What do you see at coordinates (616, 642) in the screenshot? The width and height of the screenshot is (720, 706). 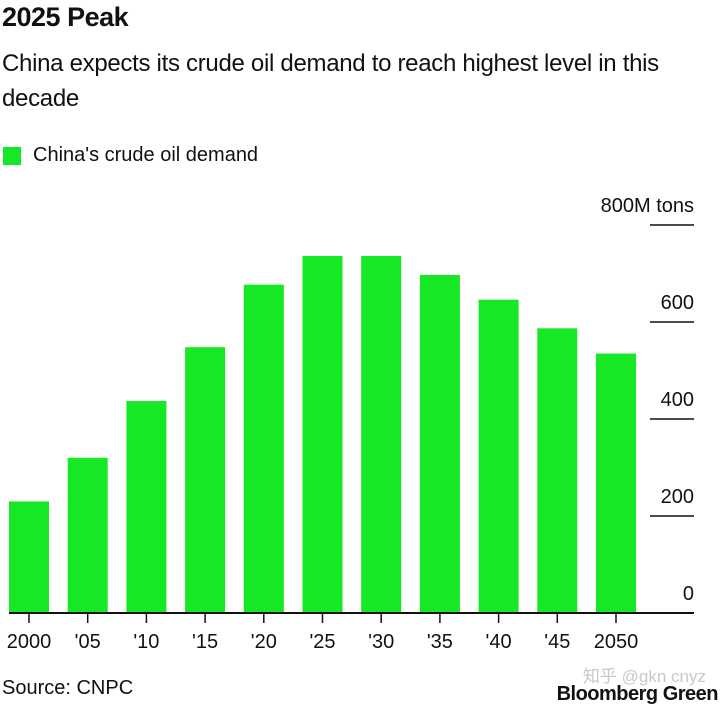 I see `x-tick-label: 2050` at bounding box center [616, 642].